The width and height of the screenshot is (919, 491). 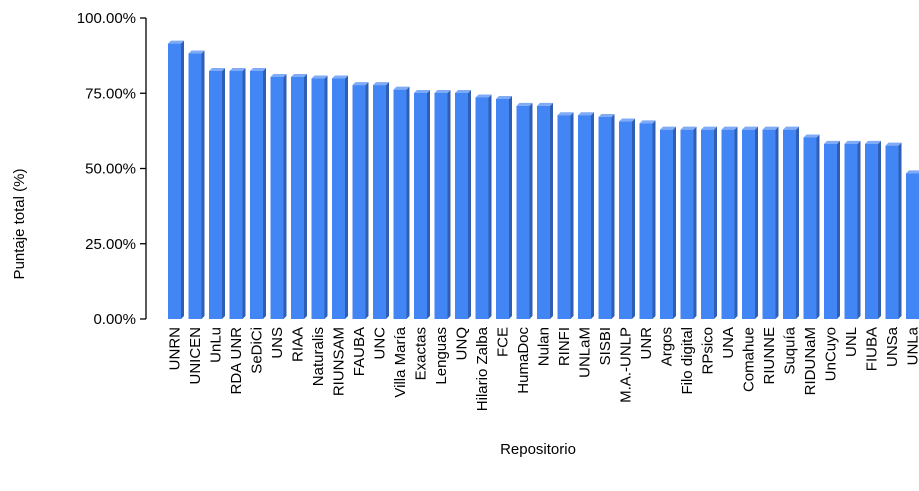 What do you see at coordinates (564, 346) in the screenshot?
I see `x-tick-label: RINFI` at bounding box center [564, 346].